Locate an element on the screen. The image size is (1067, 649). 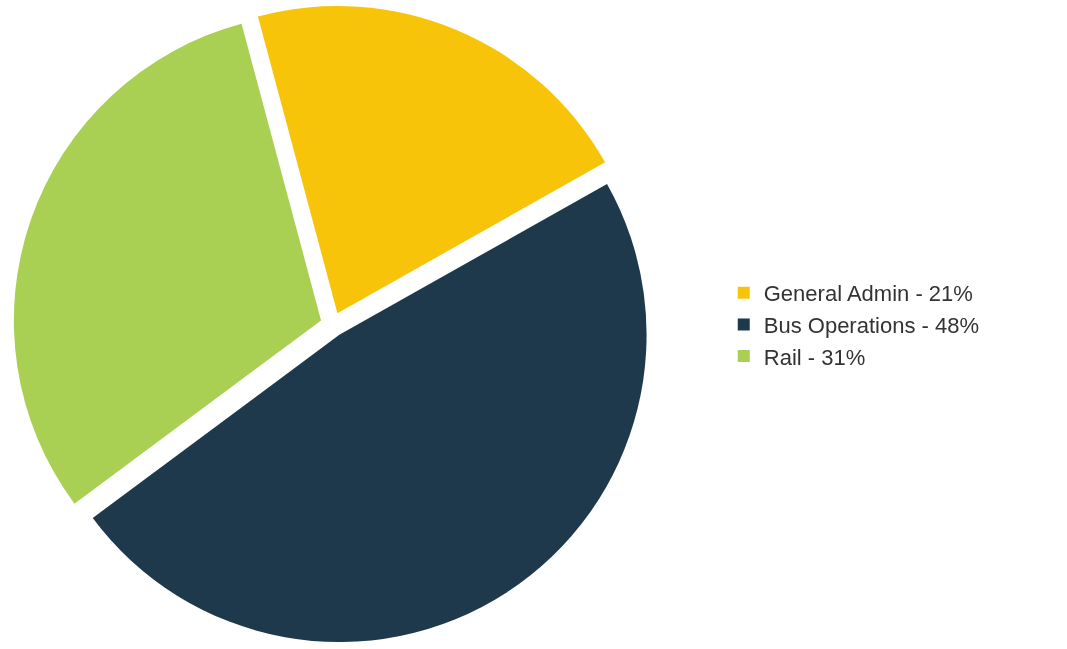
legend-label: Rail - 31% is located at coordinates (814, 357).